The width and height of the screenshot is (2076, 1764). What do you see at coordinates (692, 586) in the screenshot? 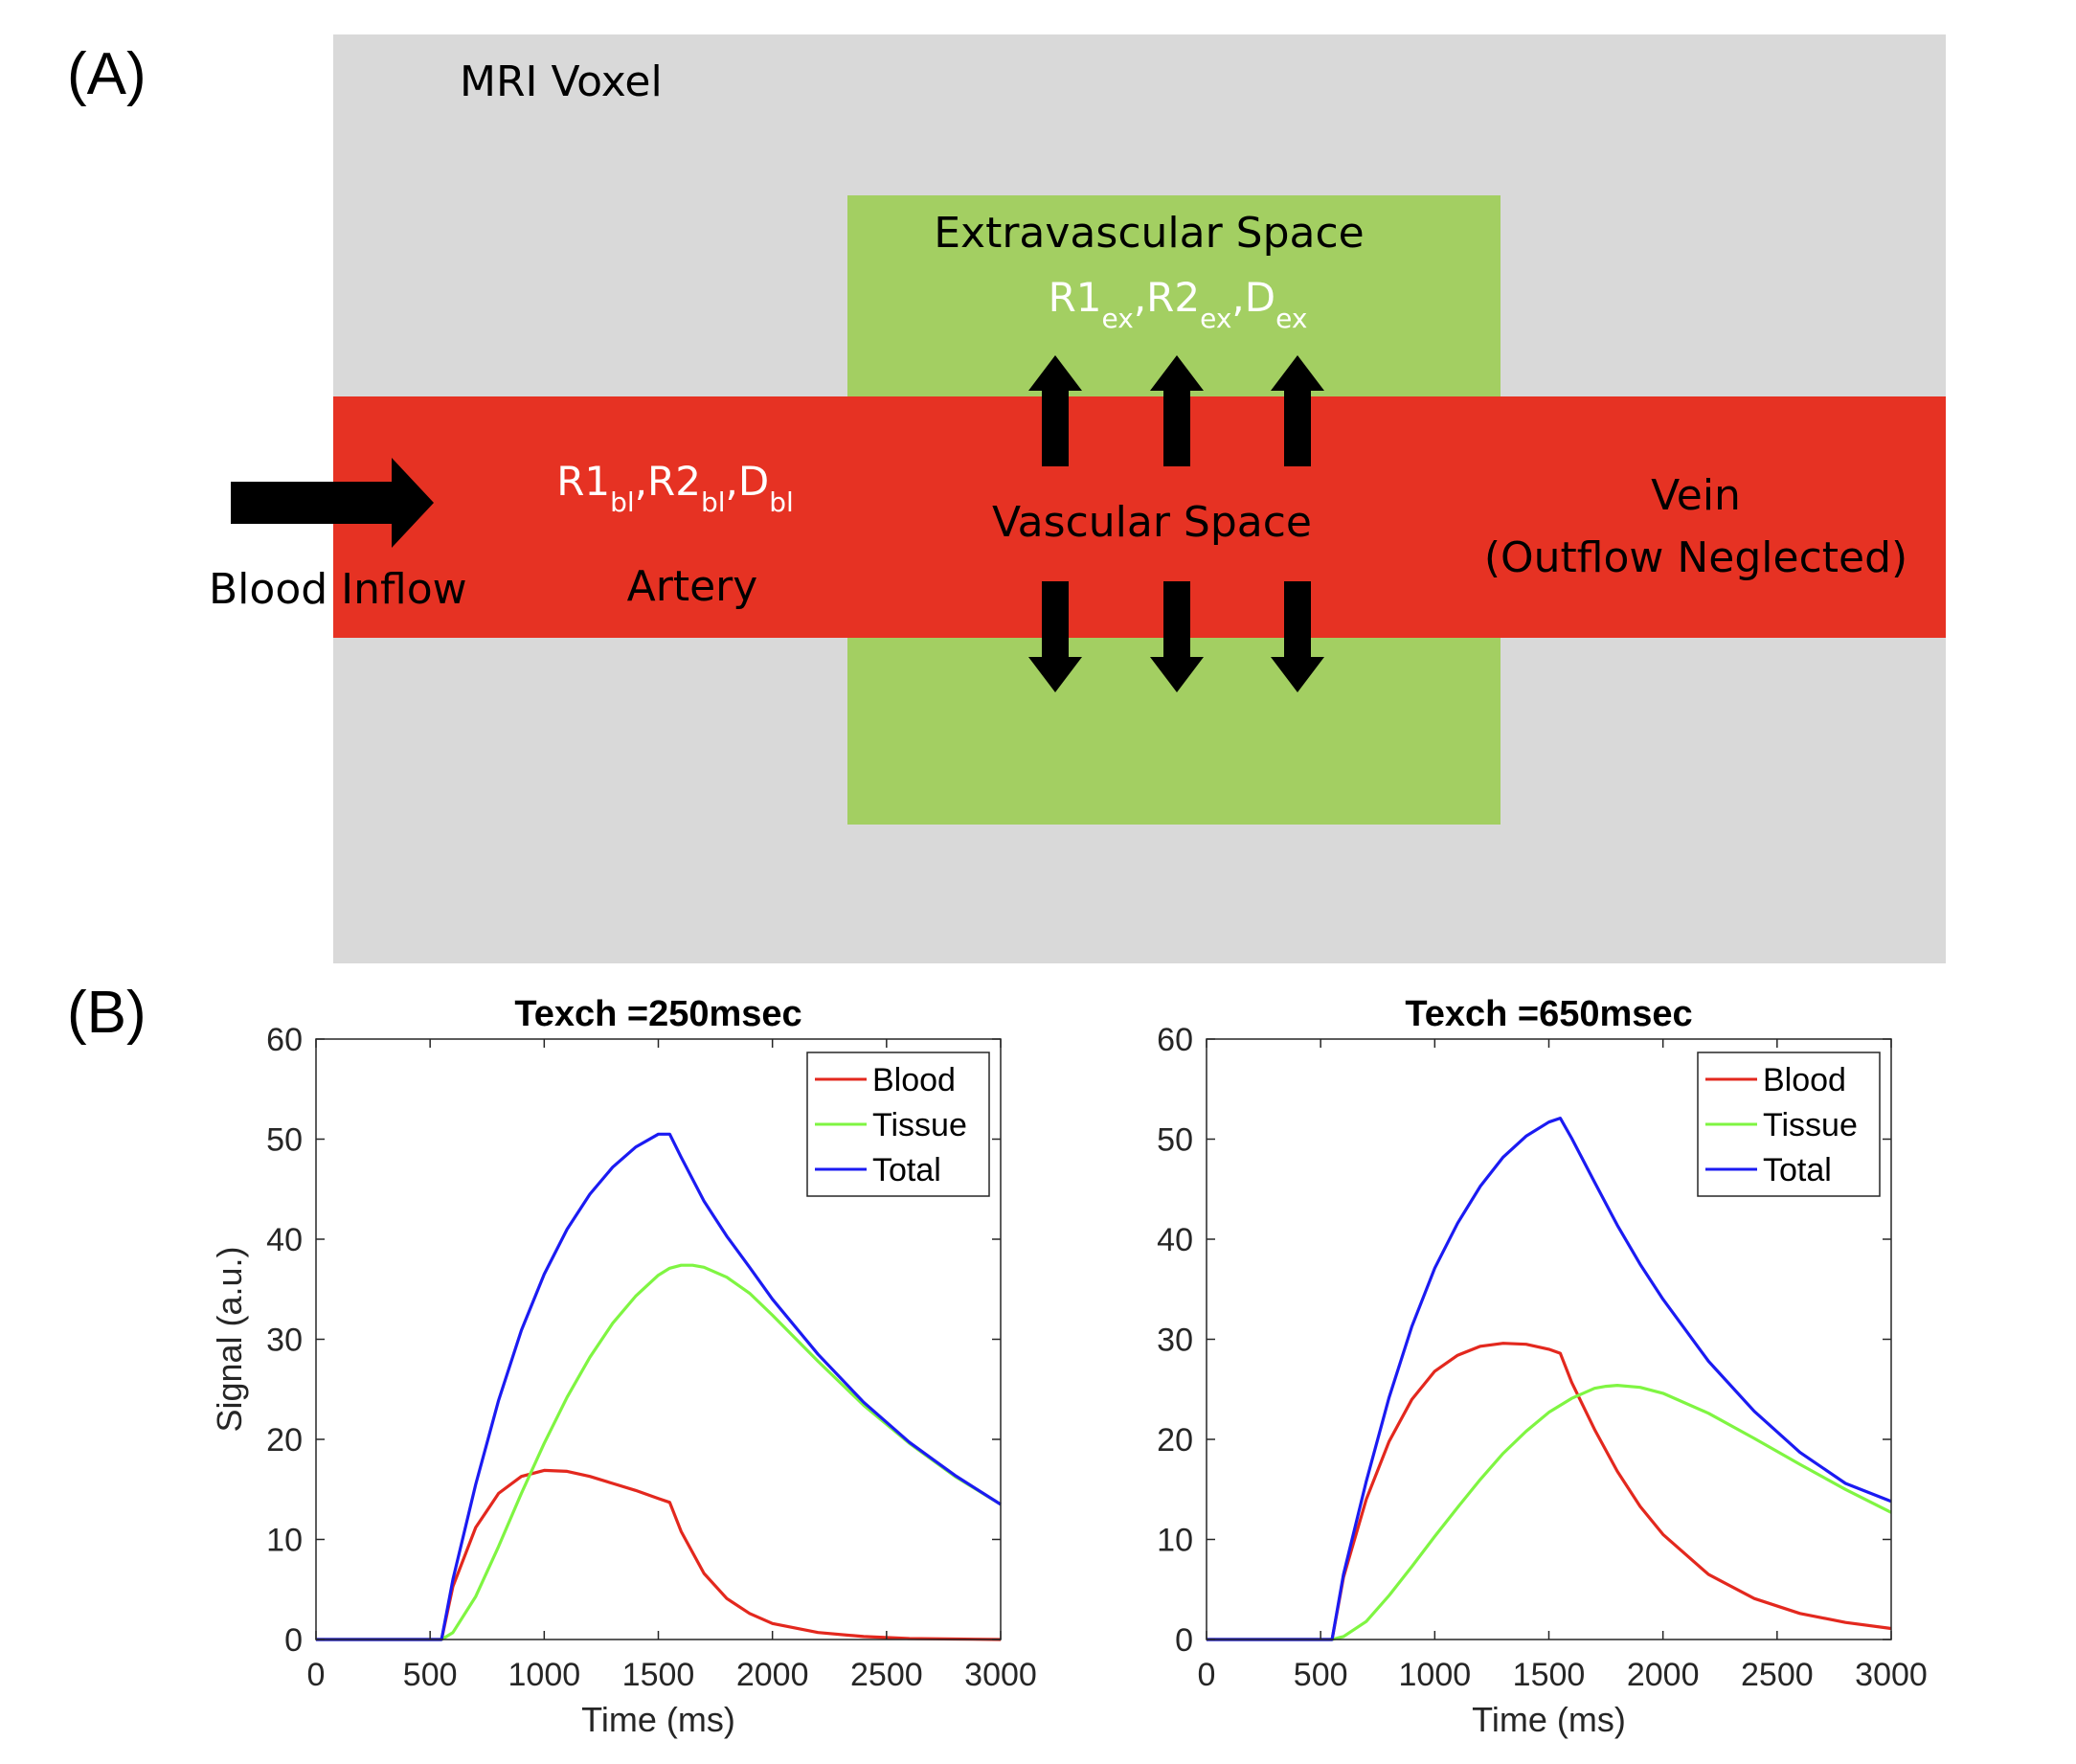
I see `artery-label: Artery` at bounding box center [692, 586].